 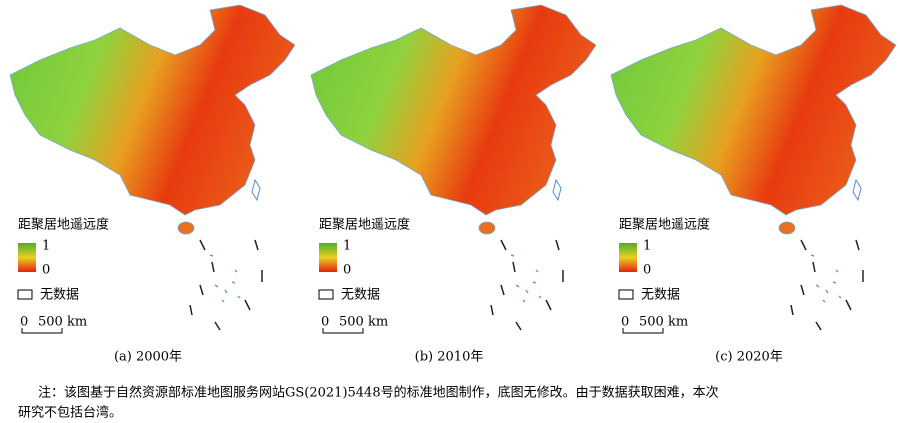 I want to click on panel-caption: (c) 2020年, so click(x=749, y=357).